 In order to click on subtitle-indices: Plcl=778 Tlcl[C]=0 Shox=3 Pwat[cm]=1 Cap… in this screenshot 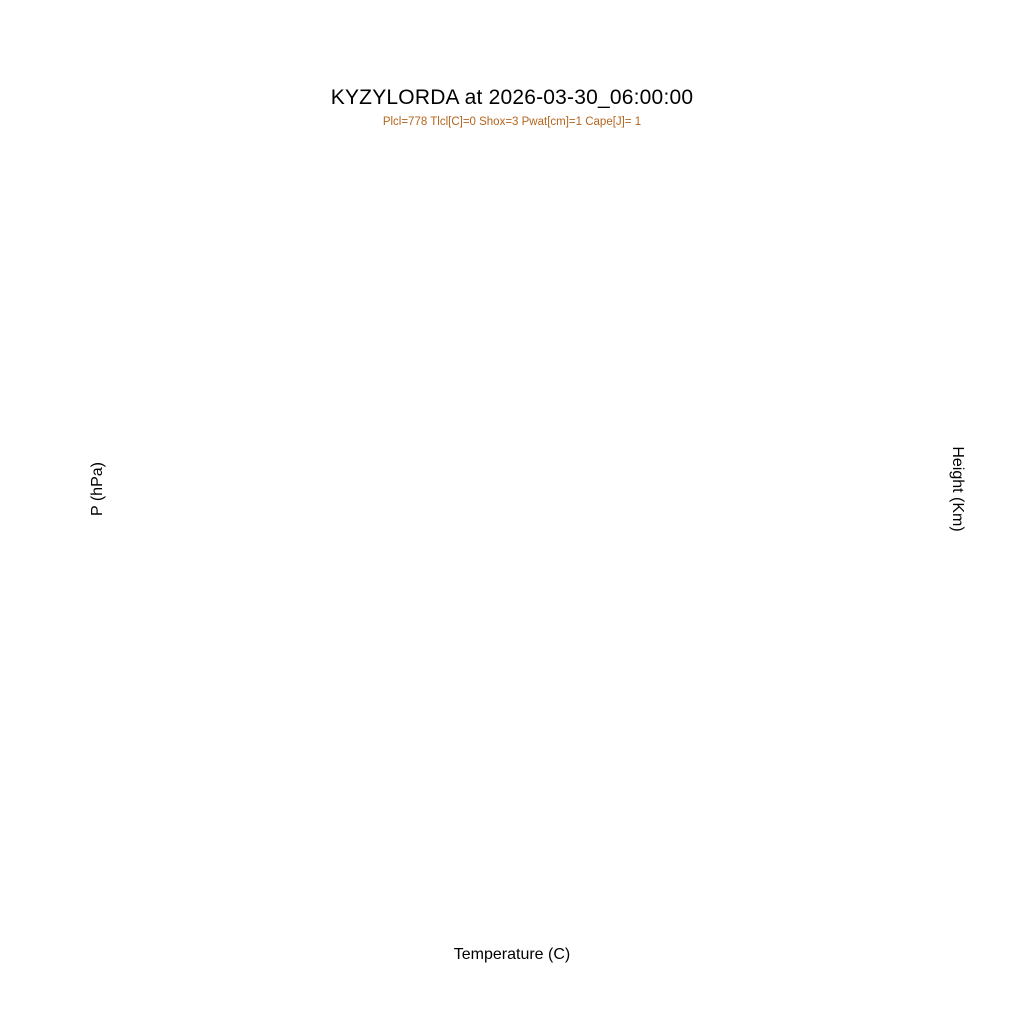, I will do `click(512, 122)`.